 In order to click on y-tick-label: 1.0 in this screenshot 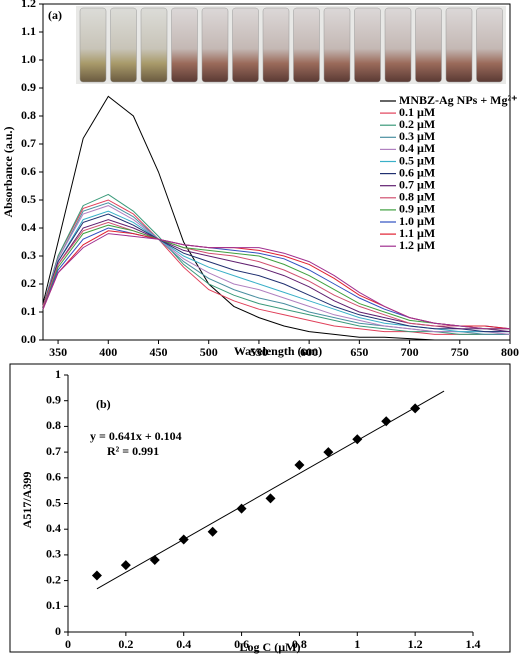, I will do `click(28, 59)`.